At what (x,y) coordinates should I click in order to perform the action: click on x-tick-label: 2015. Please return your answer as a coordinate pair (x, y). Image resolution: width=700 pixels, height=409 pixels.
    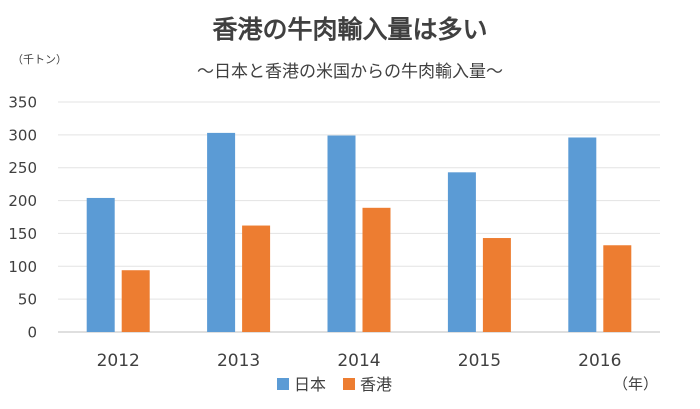
    Looking at the image, I should click on (479, 361).